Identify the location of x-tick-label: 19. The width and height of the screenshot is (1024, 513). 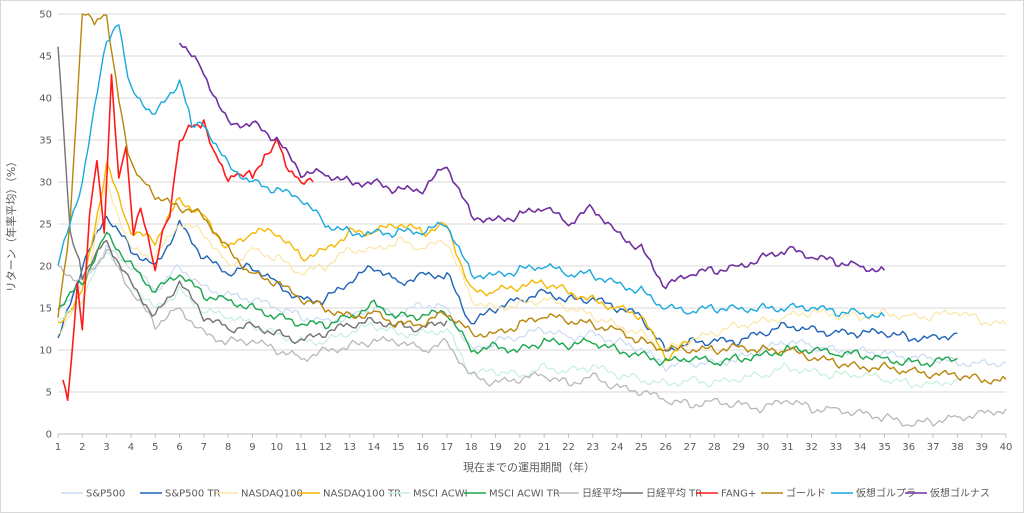
(495, 447).